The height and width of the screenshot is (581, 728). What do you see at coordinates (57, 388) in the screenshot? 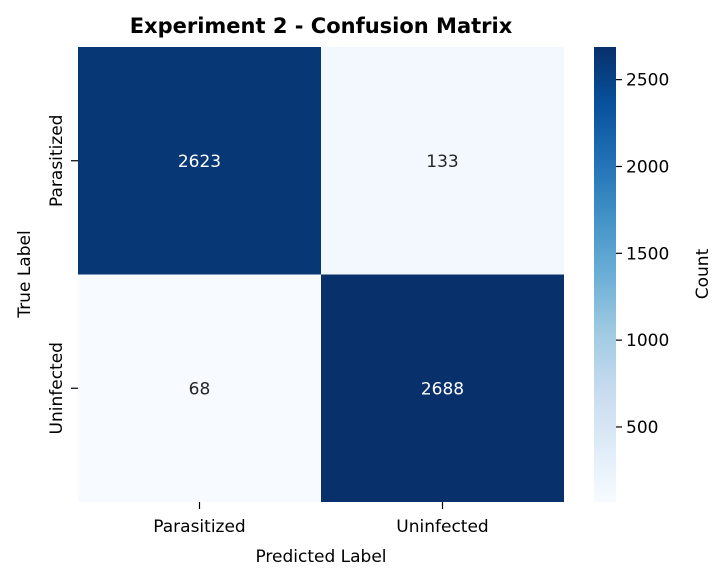
I see `y-tick-label: Uninfected` at bounding box center [57, 388].